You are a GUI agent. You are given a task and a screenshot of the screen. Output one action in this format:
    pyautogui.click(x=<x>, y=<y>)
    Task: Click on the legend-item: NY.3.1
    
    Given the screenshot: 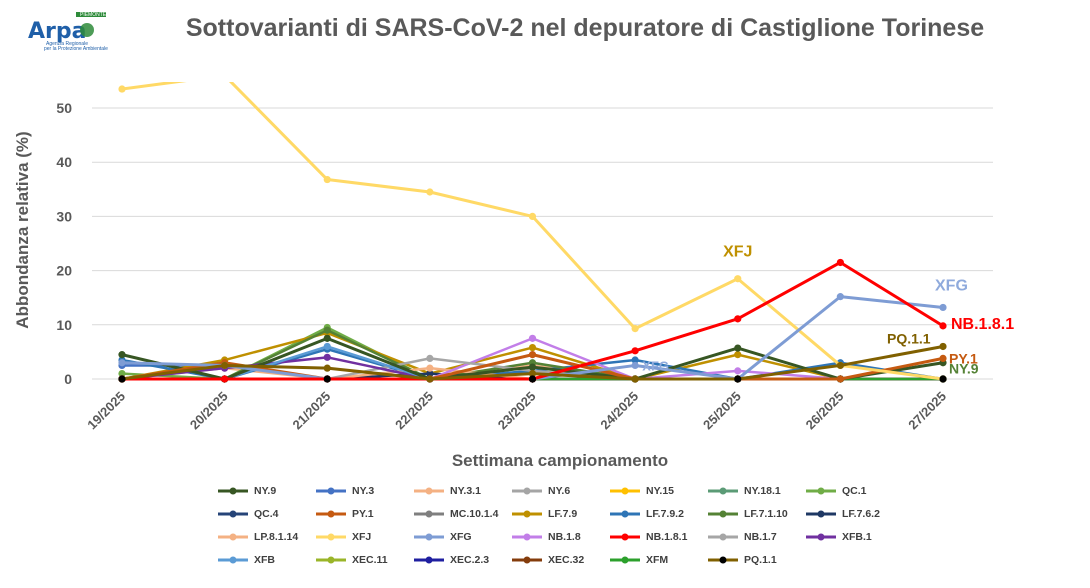 What is the action you would take?
    pyautogui.click(x=447, y=491)
    